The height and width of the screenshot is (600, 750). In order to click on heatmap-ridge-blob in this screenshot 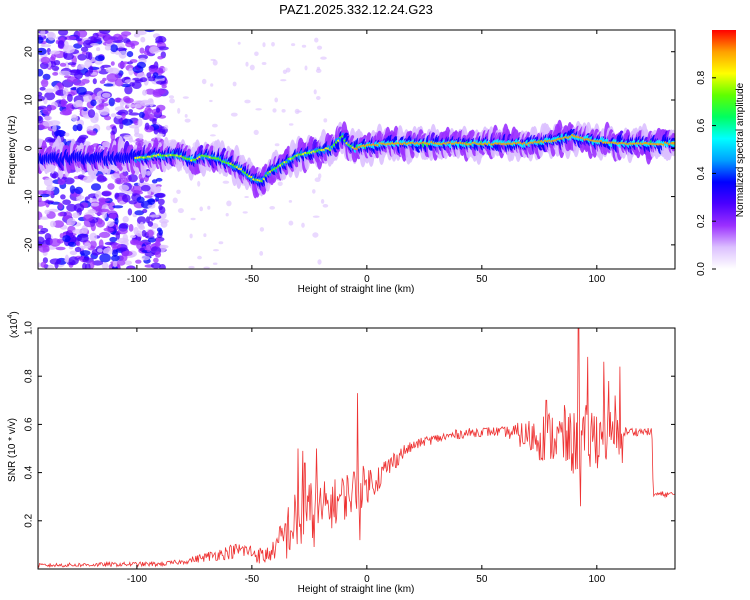, I will do `click(672, 143)`.